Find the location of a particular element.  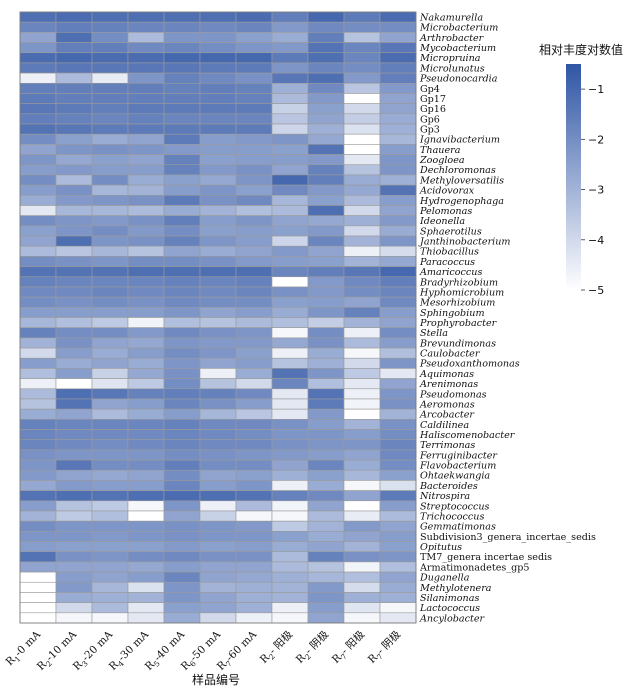

row-label: Mycobacterium is located at coordinates (457, 48).